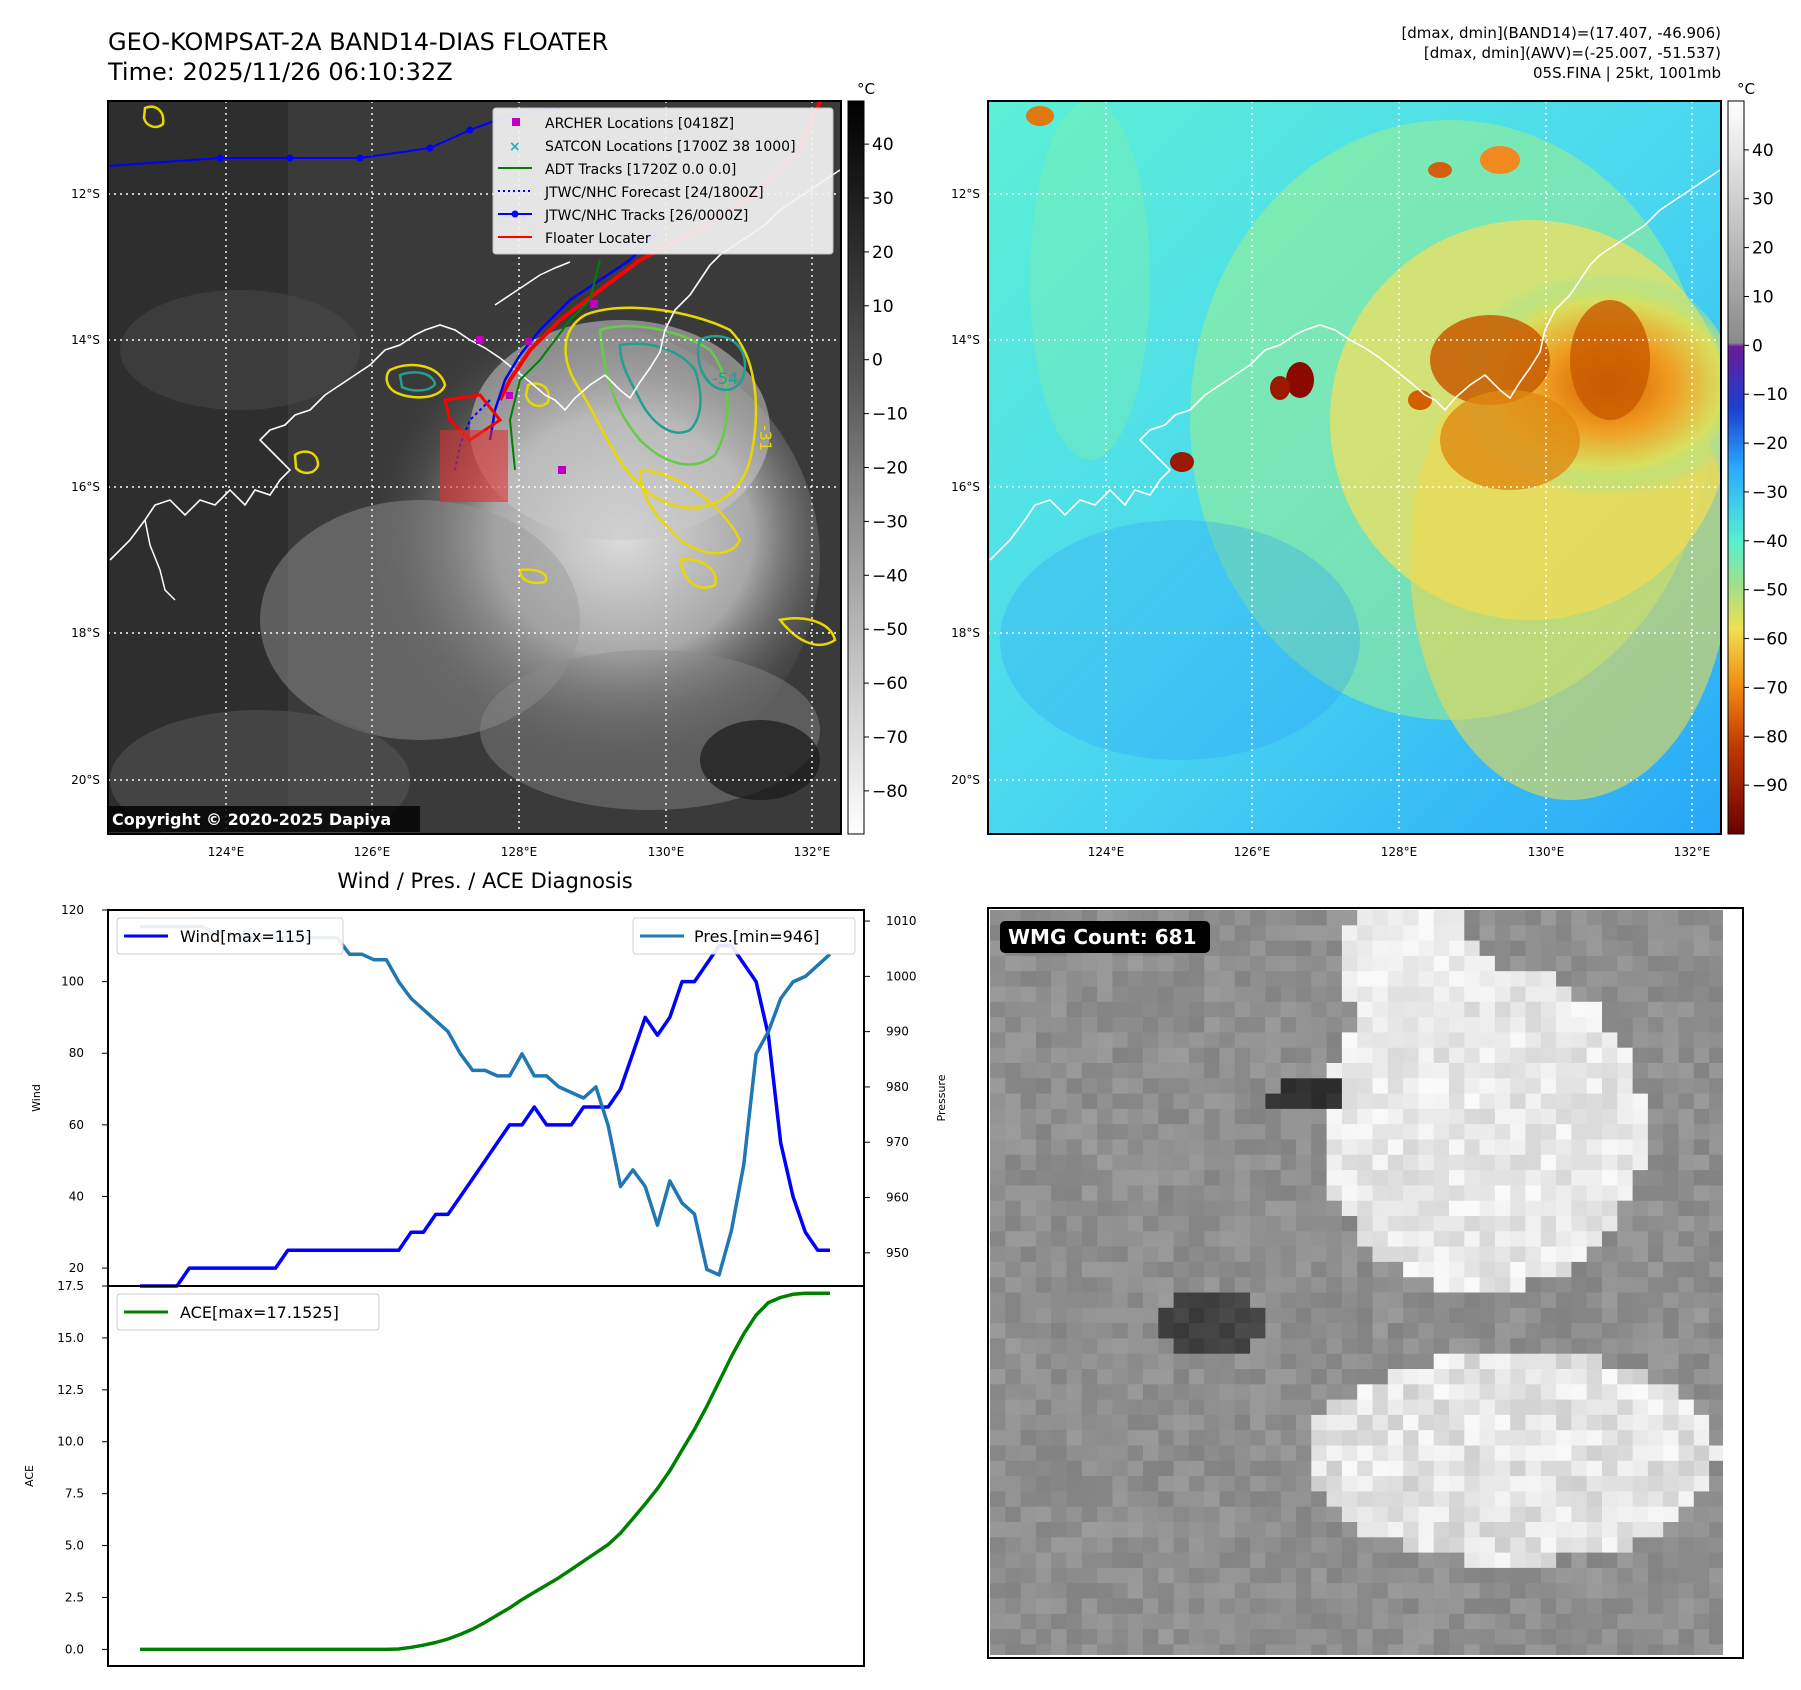 This screenshot has height=1690, width=1801. Describe the element at coordinates (1546, 852) in the screenshot. I see `lon-label-right: 130°E` at that location.